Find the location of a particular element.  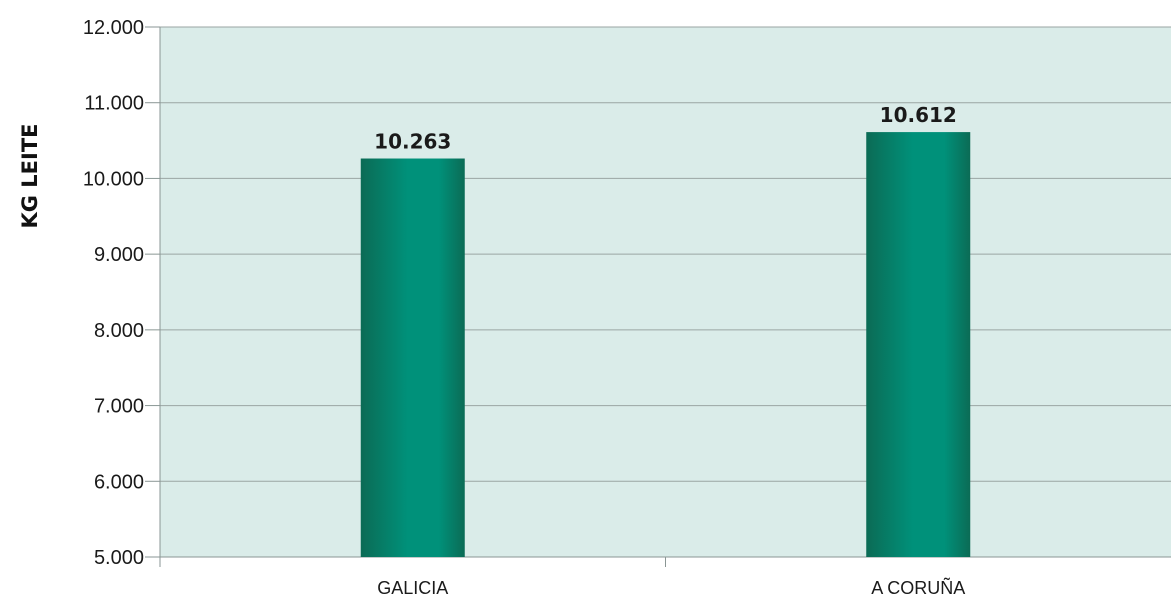

data-label: 10.263 is located at coordinates (412, 142).